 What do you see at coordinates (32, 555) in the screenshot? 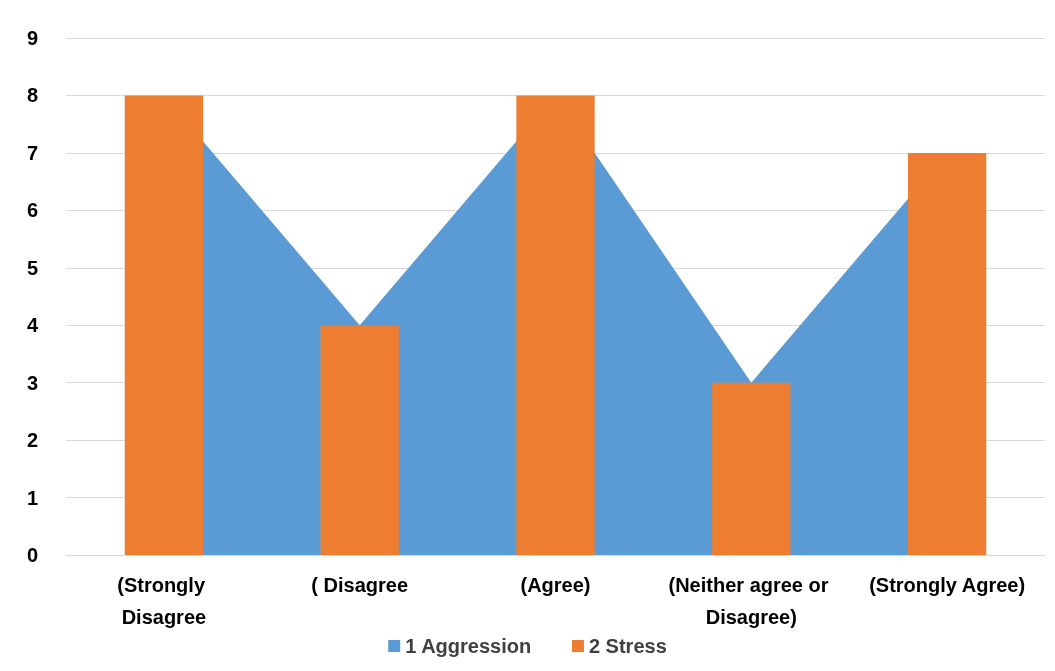
I see `y-tick-label: 0` at bounding box center [32, 555].